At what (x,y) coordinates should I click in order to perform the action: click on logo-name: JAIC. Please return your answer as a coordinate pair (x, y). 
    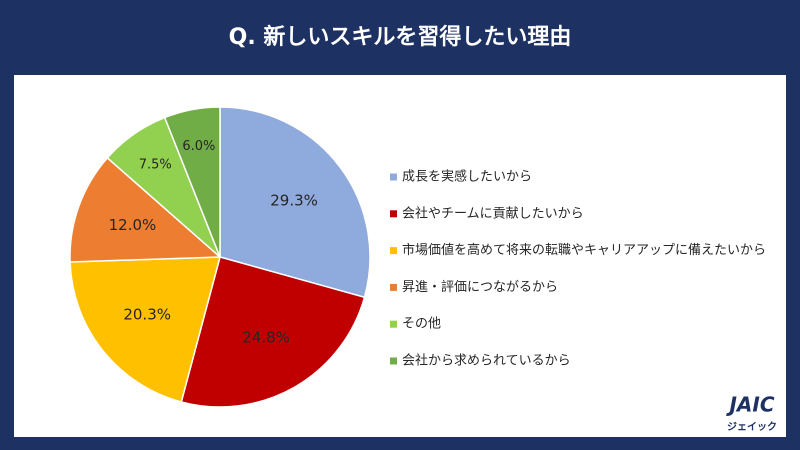
    Looking at the image, I should click on (749, 405).